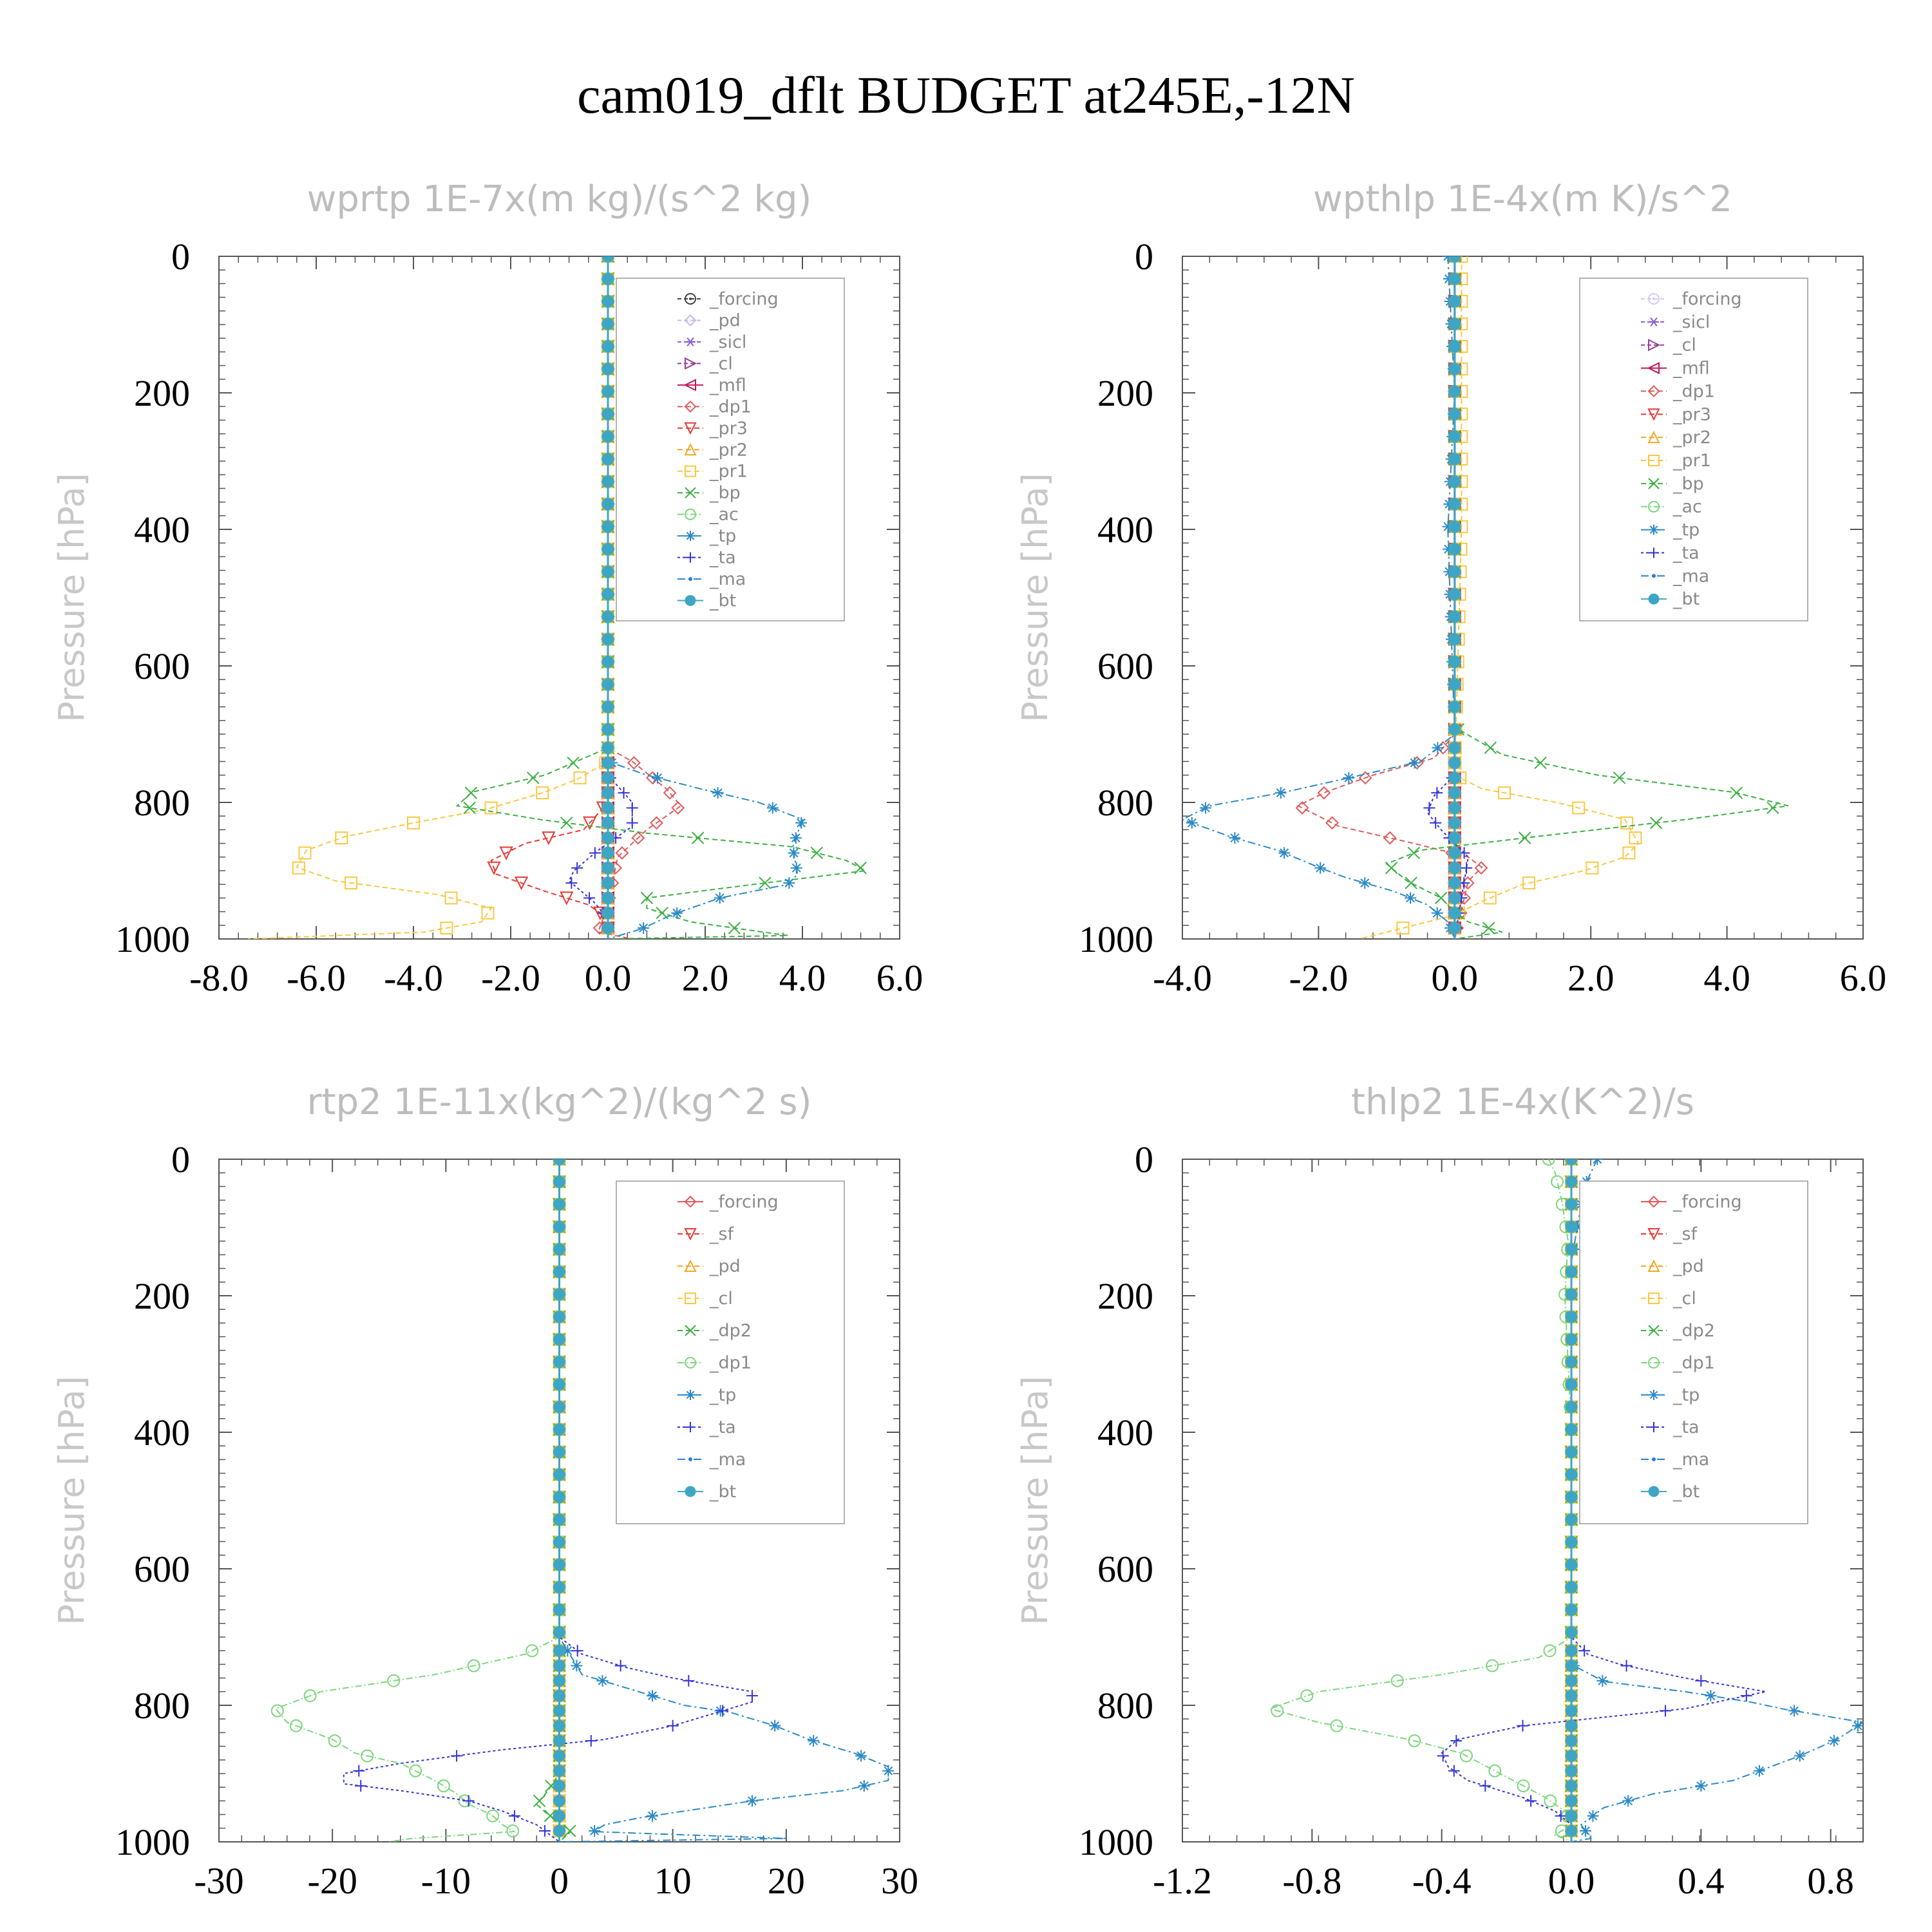 Image resolution: width=1932 pixels, height=1932 pixels. I want to click on x-tick-label: -2.0, so click(511, 978).